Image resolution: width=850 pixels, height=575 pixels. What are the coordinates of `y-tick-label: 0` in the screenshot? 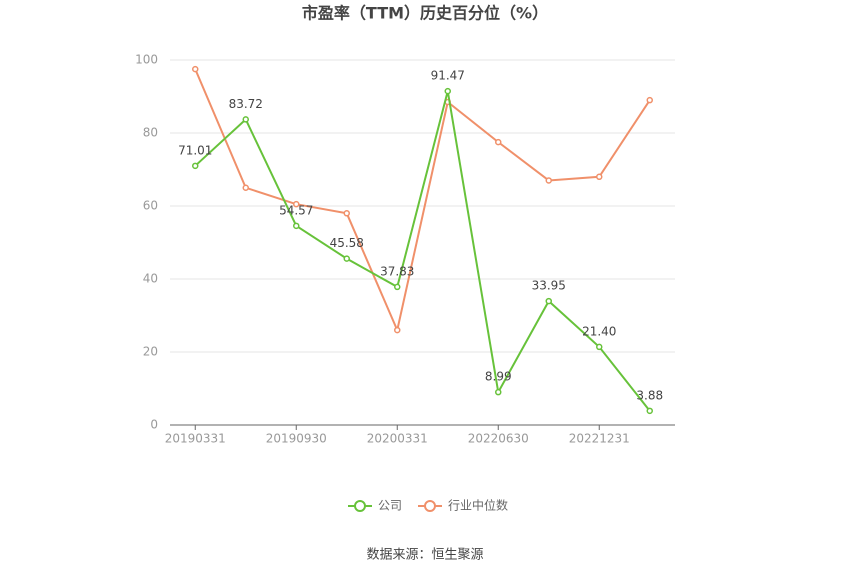 It's located at (154, 425).